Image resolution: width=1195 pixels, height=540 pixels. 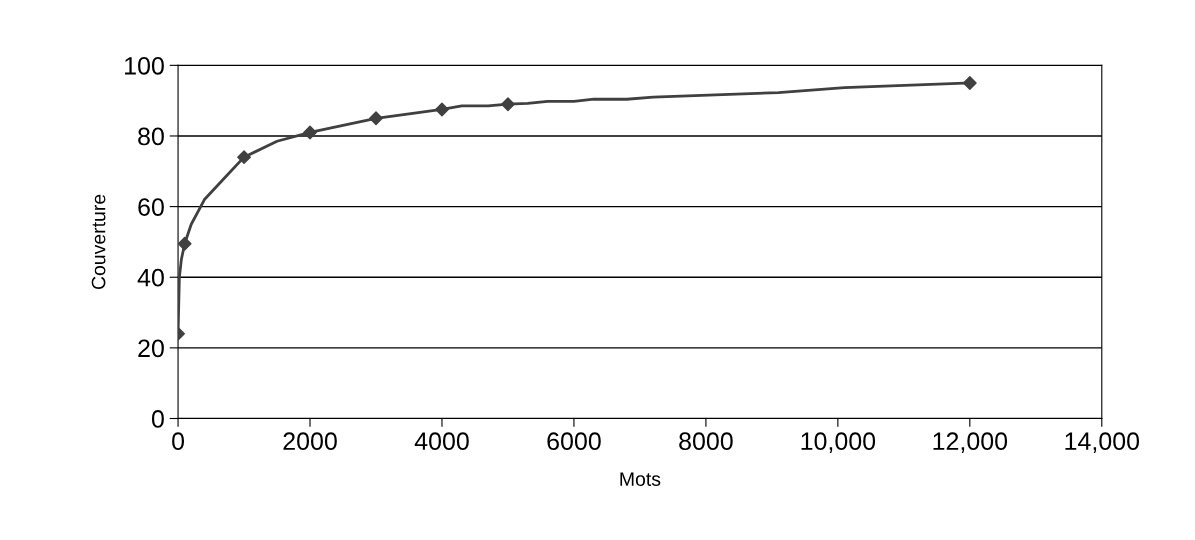 What do you see at coordinates (1102, 443) in the screenshot?
I see `x-tick-label: 14,000` at bounding box center [1102, 443].